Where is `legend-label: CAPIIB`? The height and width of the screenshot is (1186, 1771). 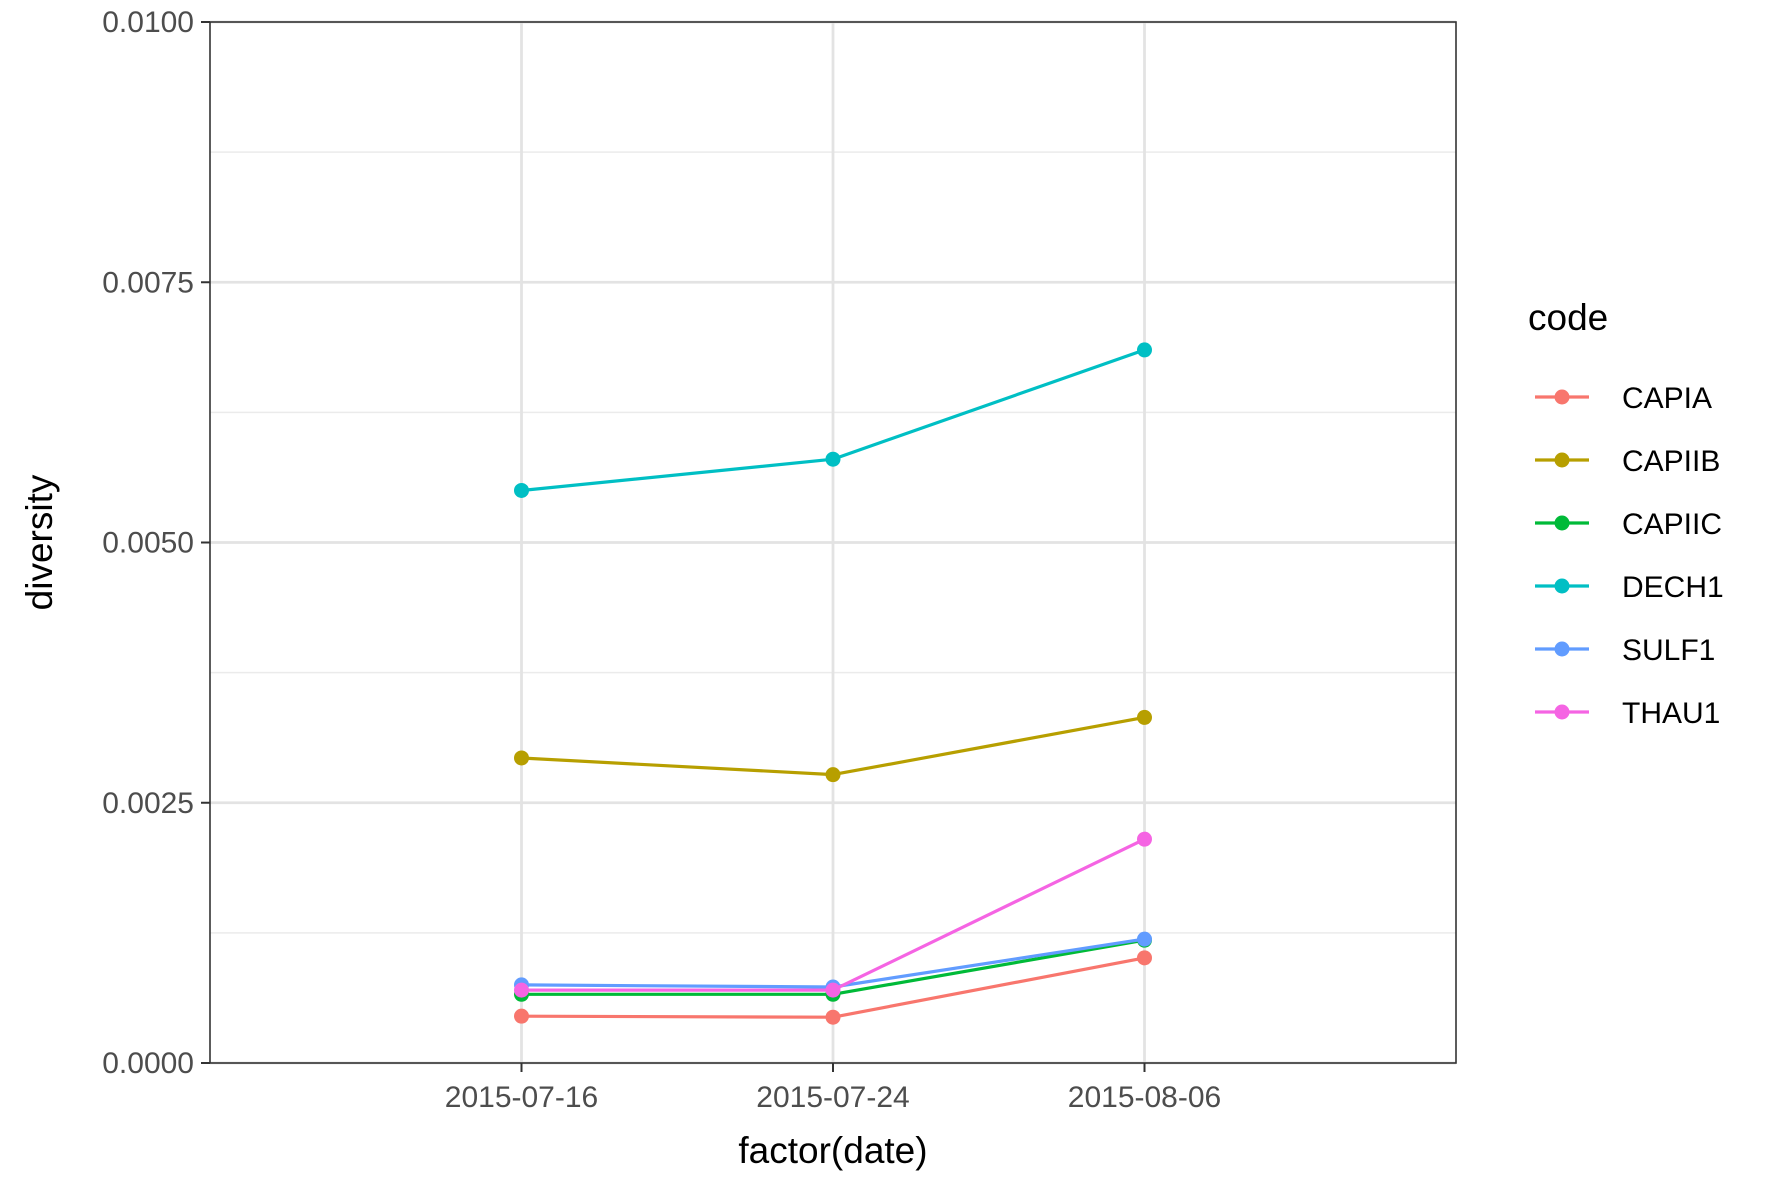
legend-label: CAPIIB is located at coordinates (1671, 461).